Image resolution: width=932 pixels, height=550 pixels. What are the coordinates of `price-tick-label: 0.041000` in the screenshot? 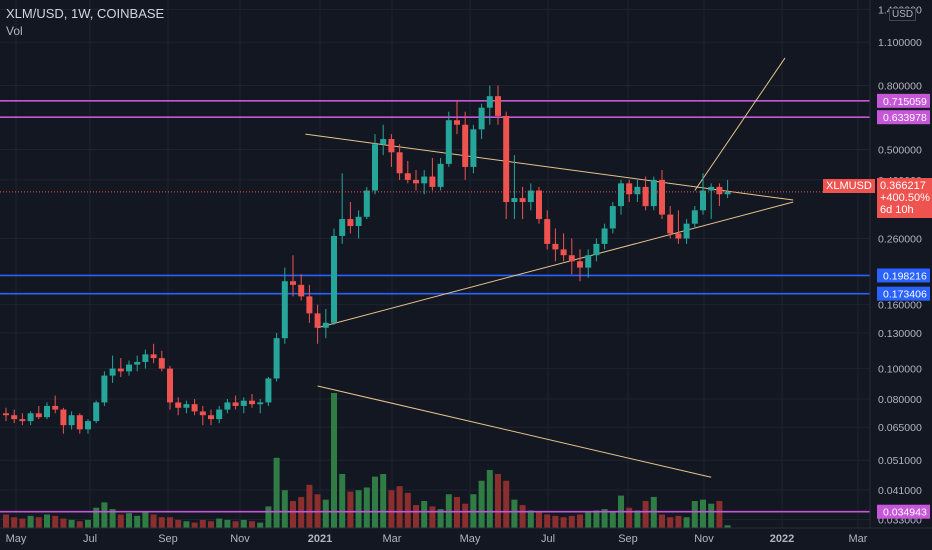 It's located at (900, 491).